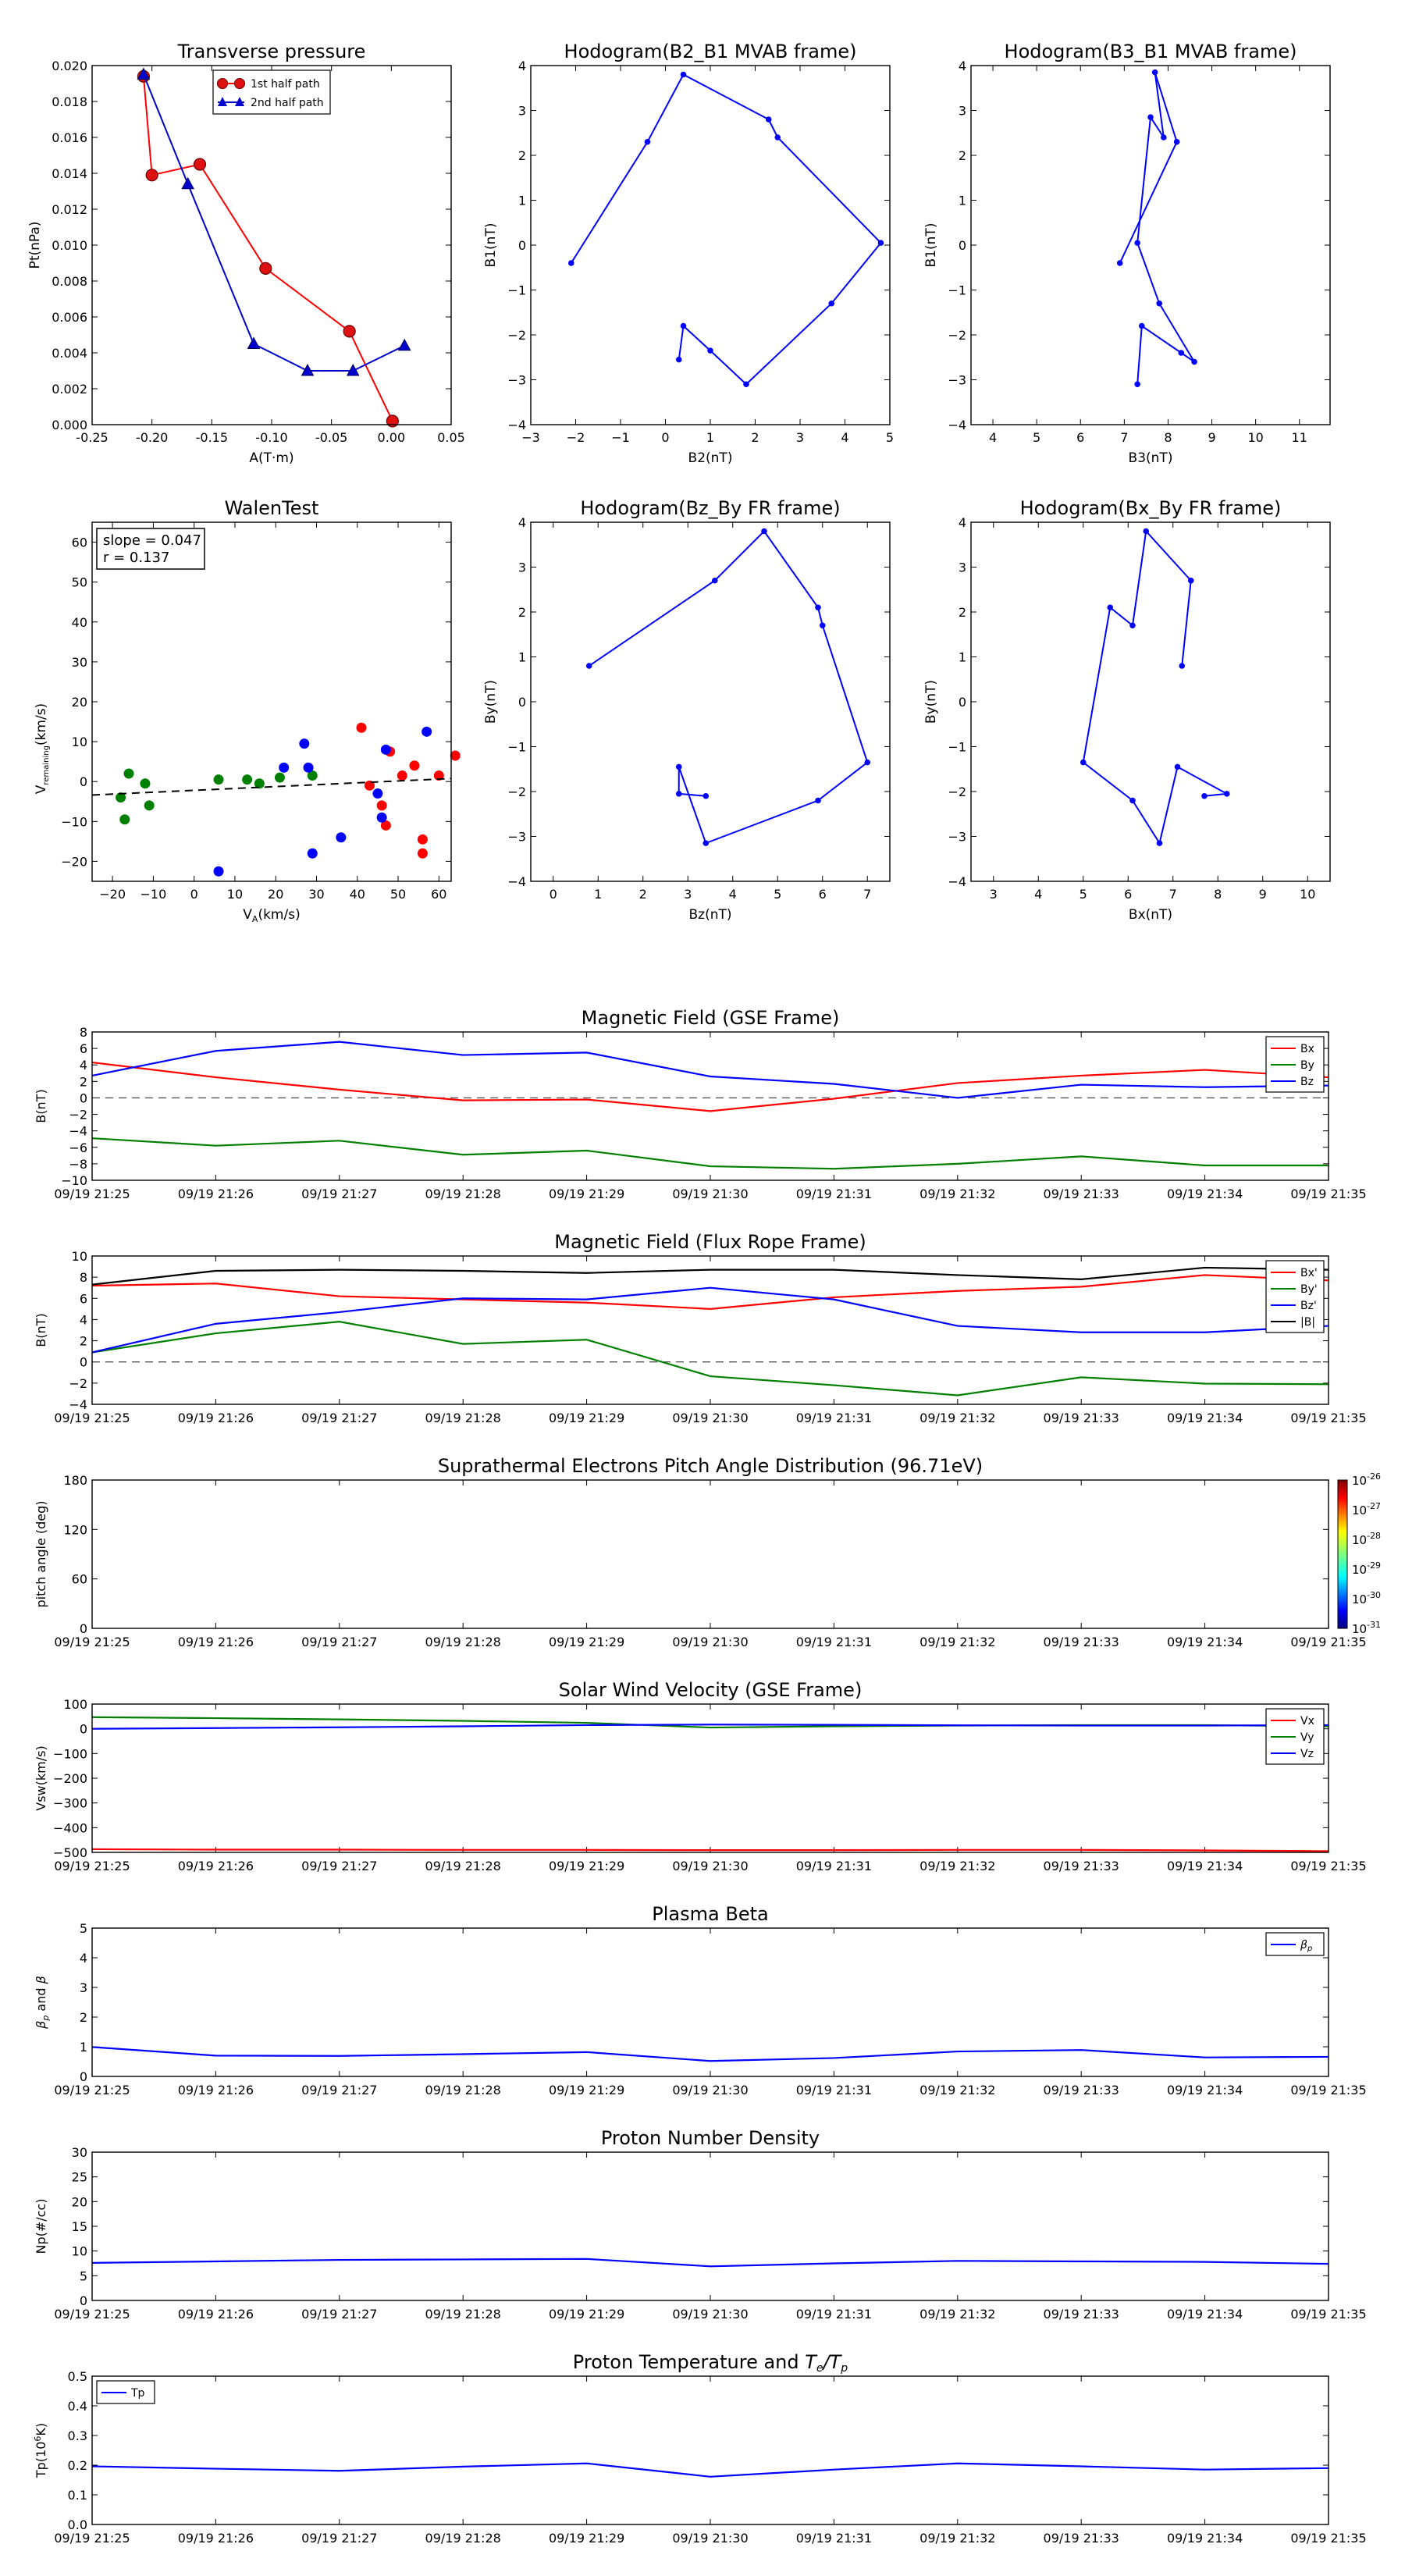 This screenshot has height=2576, width=1405. I want to click on vsw-x-tick-label: 09/19 21:25, so click(92, 1866).